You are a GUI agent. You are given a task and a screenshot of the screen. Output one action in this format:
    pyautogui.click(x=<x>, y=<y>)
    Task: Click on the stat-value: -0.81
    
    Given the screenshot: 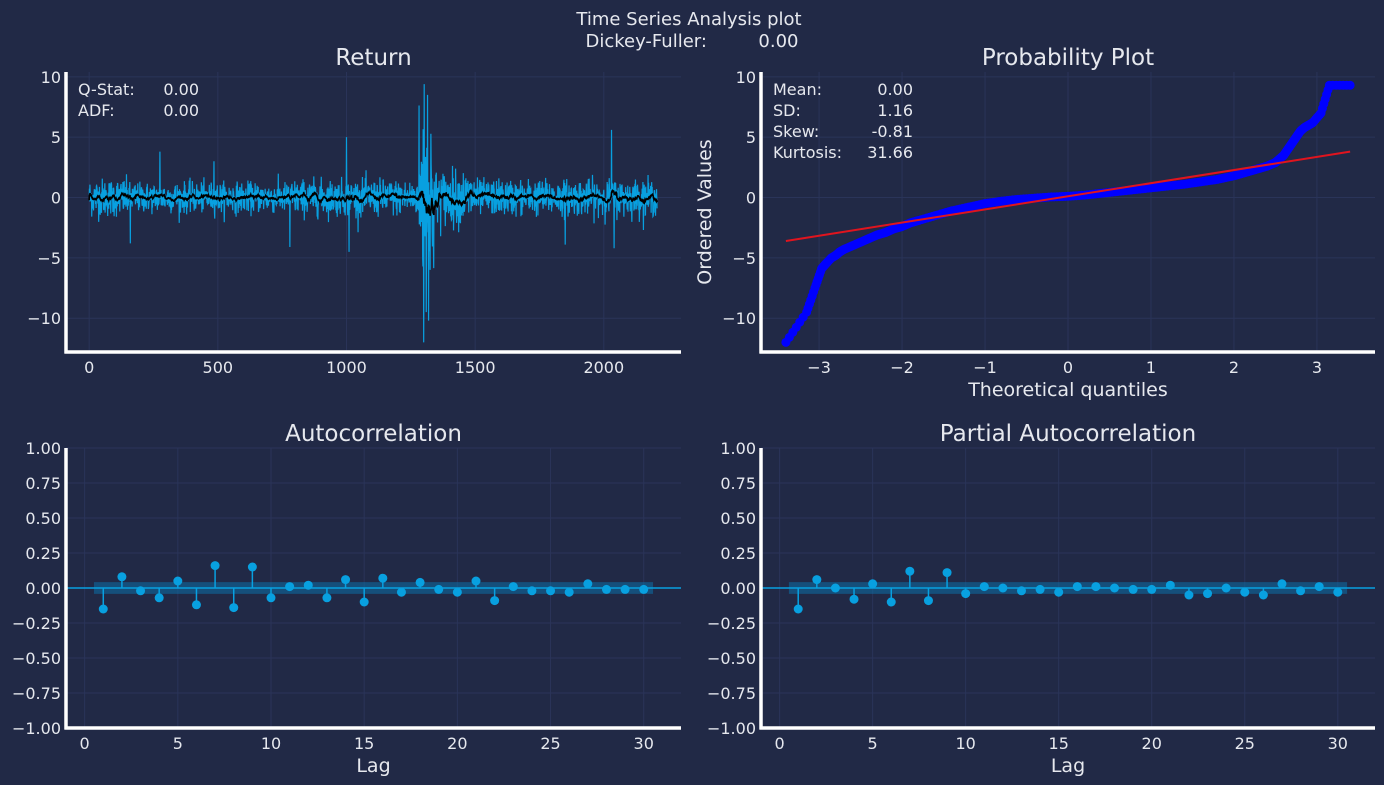 What is the action you would take?
    pyautogui.click(x=892, y=131)
    